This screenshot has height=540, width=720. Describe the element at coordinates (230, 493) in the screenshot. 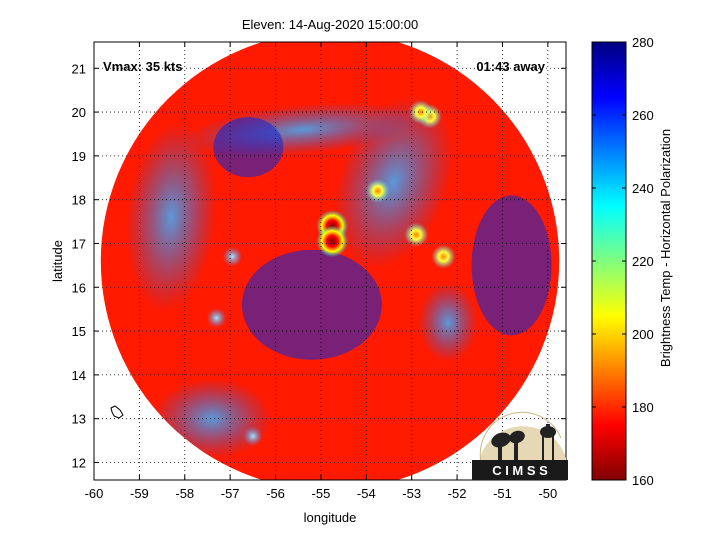

I see `x-tick-label: -57` at that location.